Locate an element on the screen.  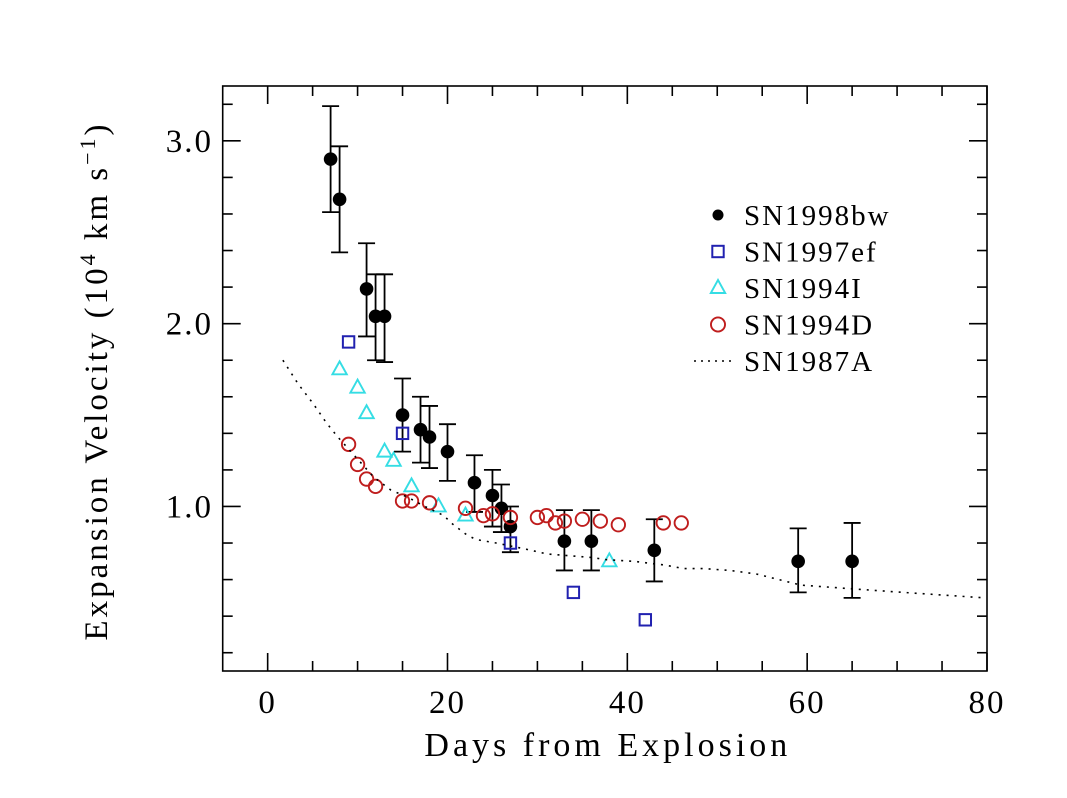
series-SN1994D is located at coordinates (514, 484).